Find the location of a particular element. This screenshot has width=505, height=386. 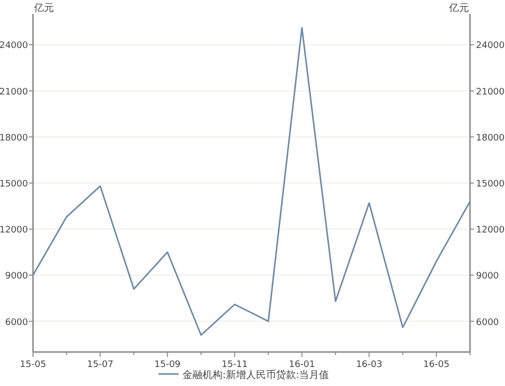

y-tick-label: 9000 is located at coordinates (16, 277).